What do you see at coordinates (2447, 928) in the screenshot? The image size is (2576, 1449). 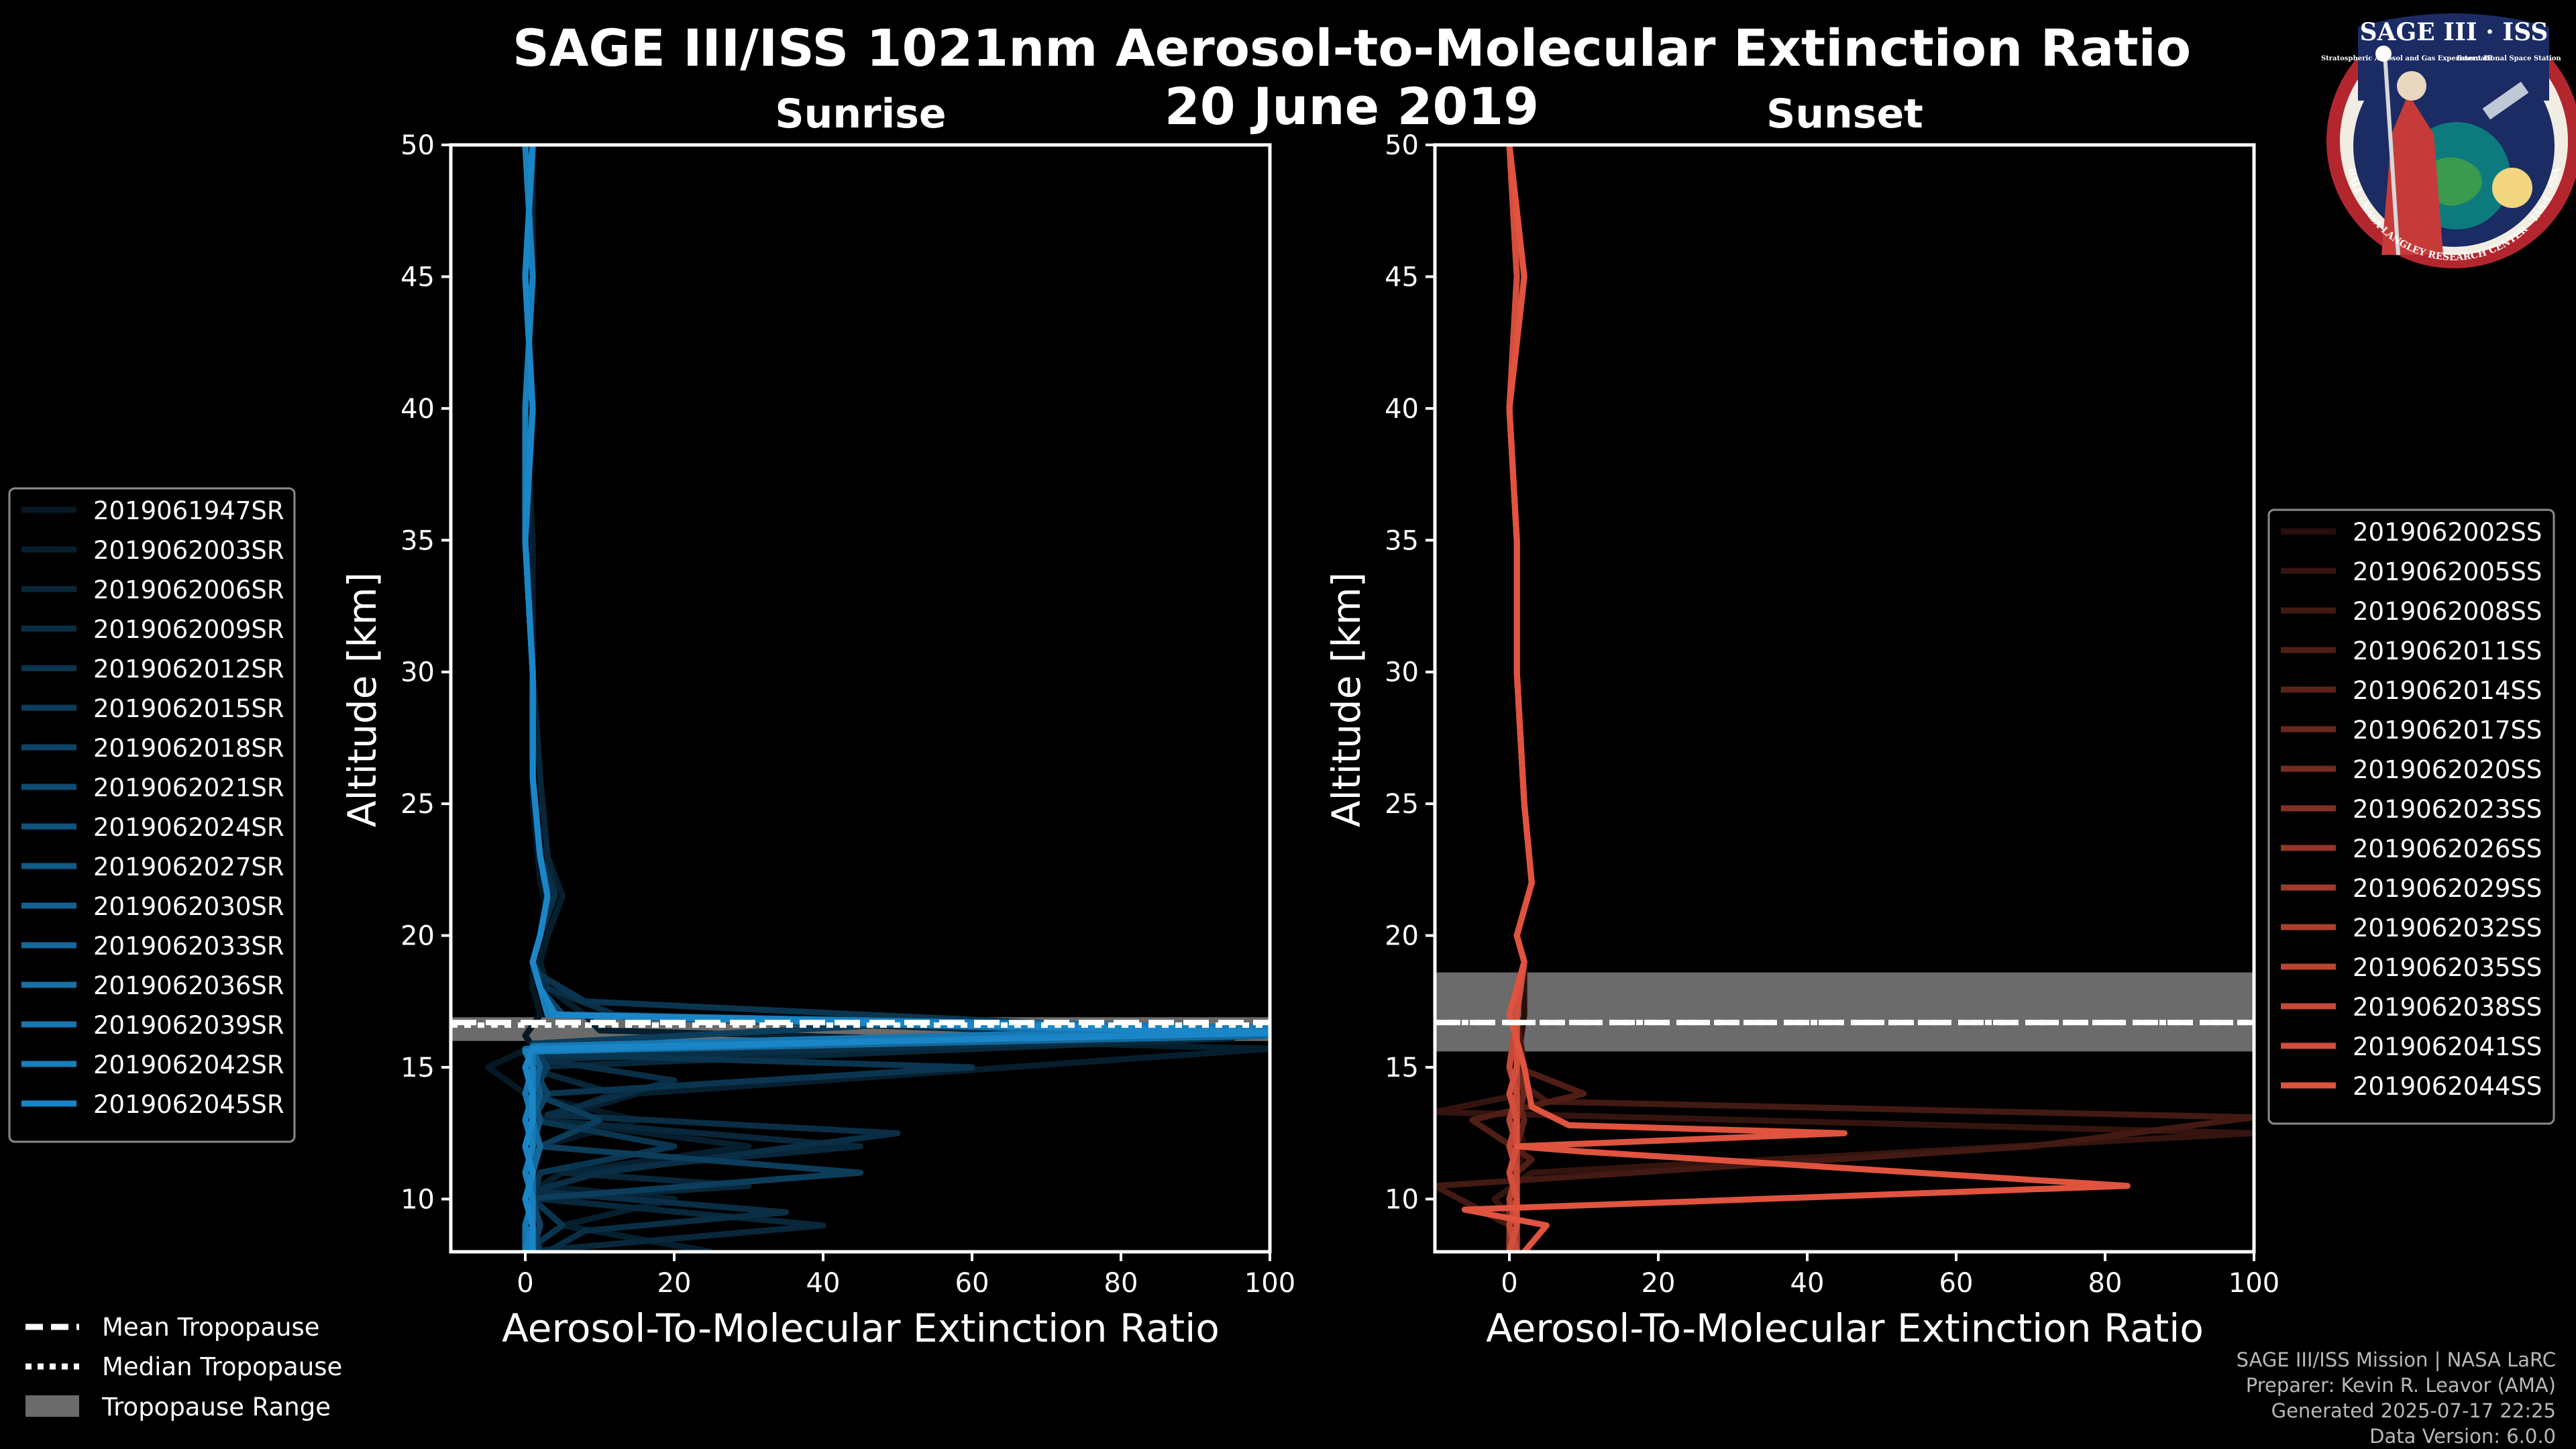 I see `sunset-legend-label: 2019062032SS` at bounding box center [2447, 928].